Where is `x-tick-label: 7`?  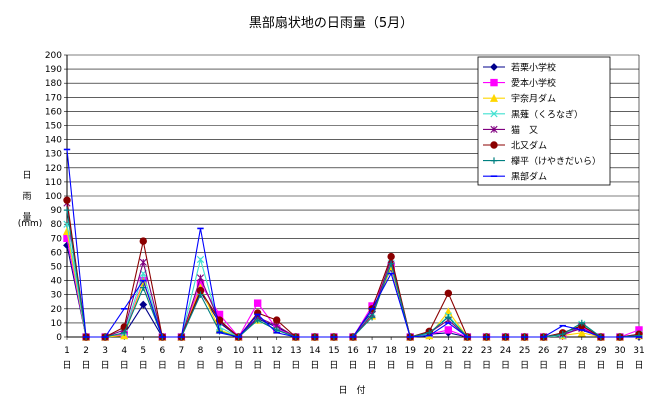 x-tick-label: 7 is located at coordinates (182, 351).